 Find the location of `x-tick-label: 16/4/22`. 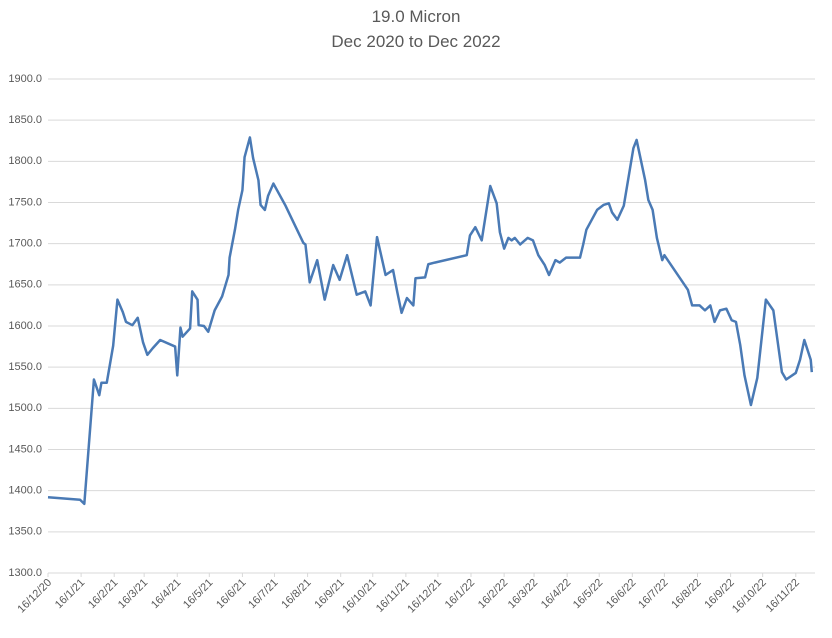

x-tick-label: 16/4/22 is located at coordinates (556, 594).